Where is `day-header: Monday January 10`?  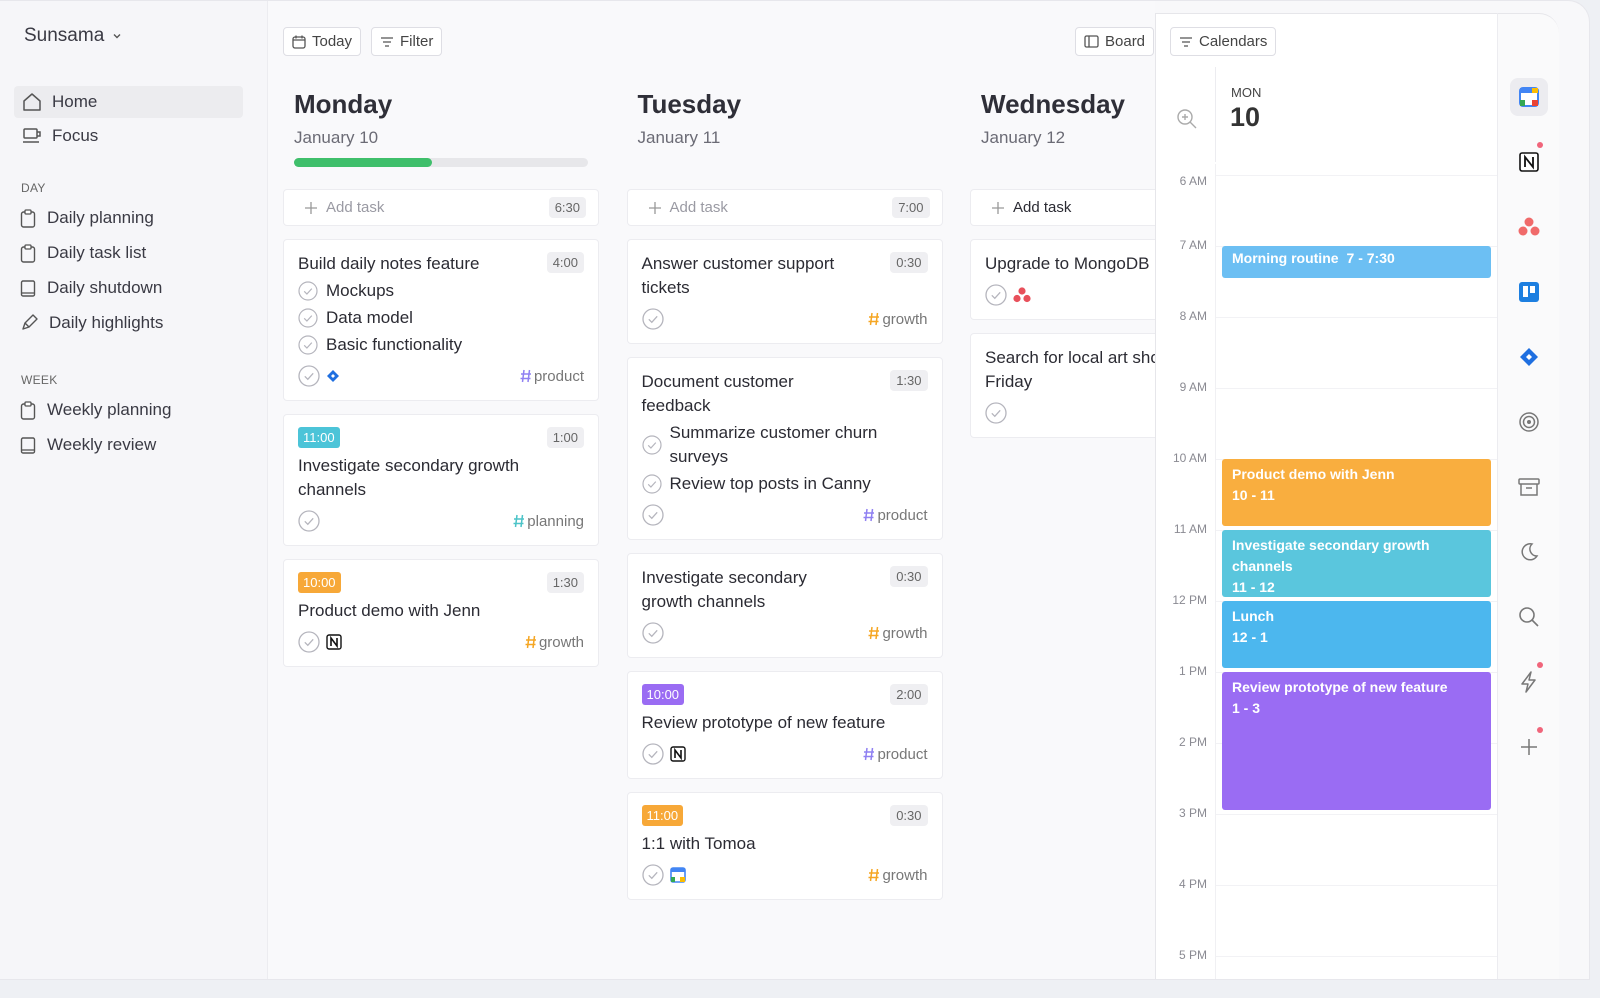
day-header: Monday January 10 is located at coordinates (444, 118).